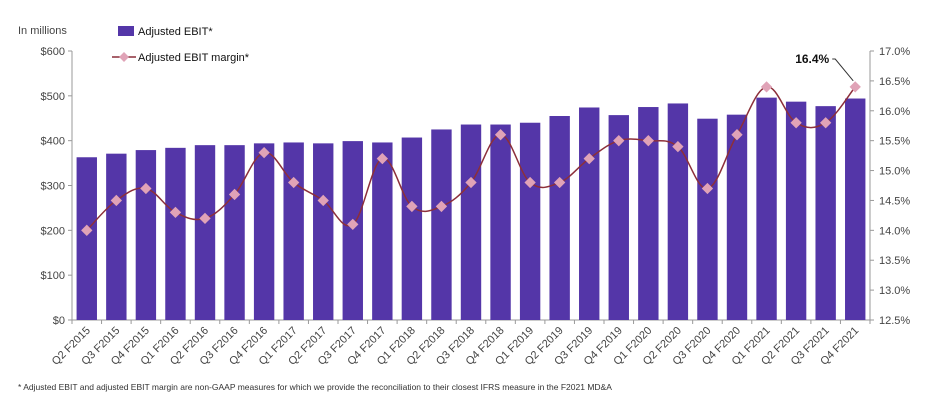 Image resolution: width=940 pixels, height=401 pixels. Describe the element at coordinates (894, 231) in the screenshot. I see `right-axis-tick-label: 14.0%` at that location.